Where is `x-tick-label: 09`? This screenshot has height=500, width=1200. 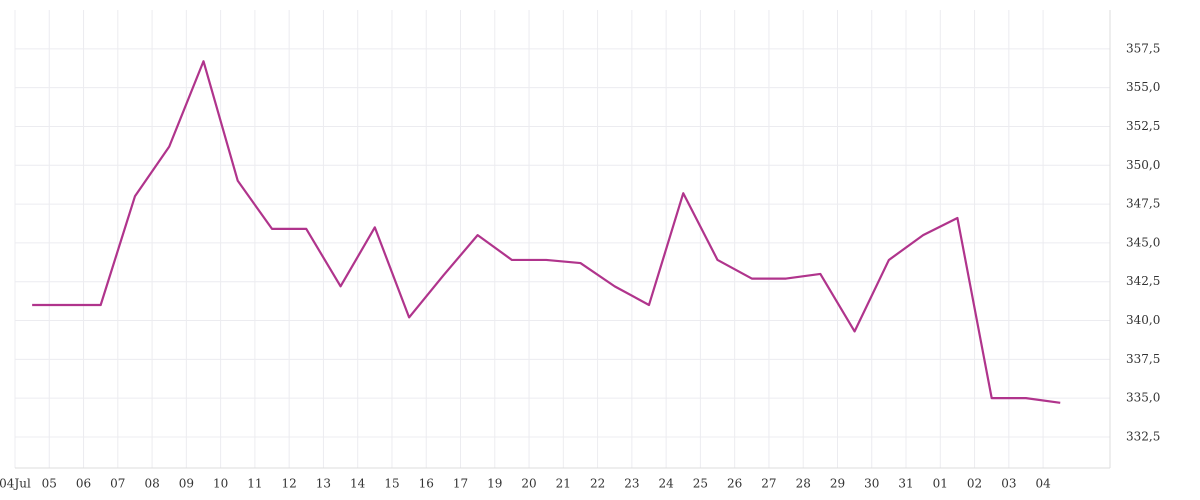 x-tick-label: 09 is located at coordinates (186, 484).